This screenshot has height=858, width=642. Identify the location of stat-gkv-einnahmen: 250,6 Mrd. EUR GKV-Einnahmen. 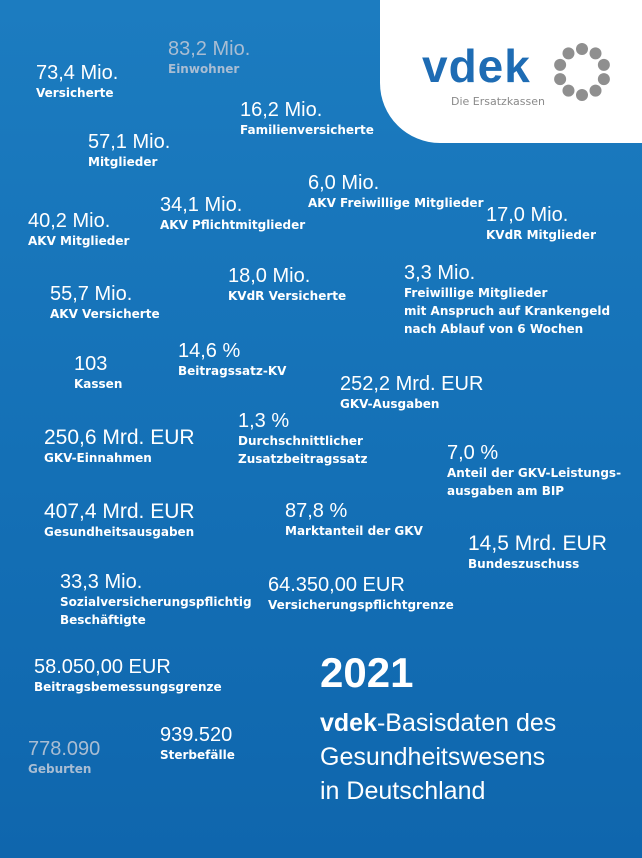
(119, 447).